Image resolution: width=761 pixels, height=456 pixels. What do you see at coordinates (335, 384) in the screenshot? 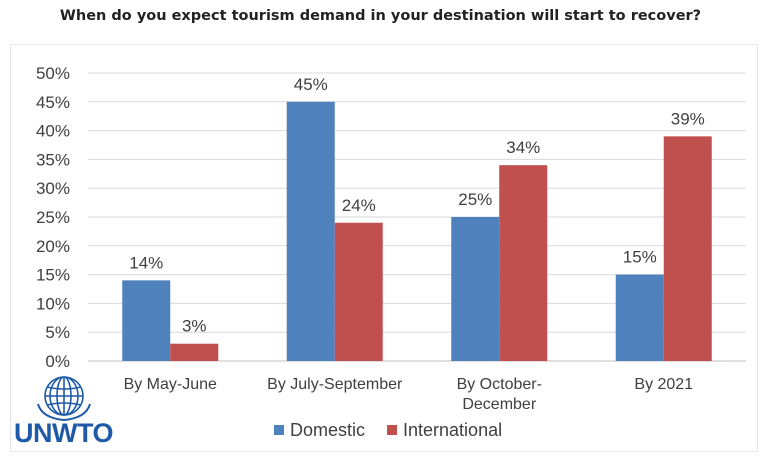
I see `x-tick-label: By July-September` at bounding box center [335, 384].